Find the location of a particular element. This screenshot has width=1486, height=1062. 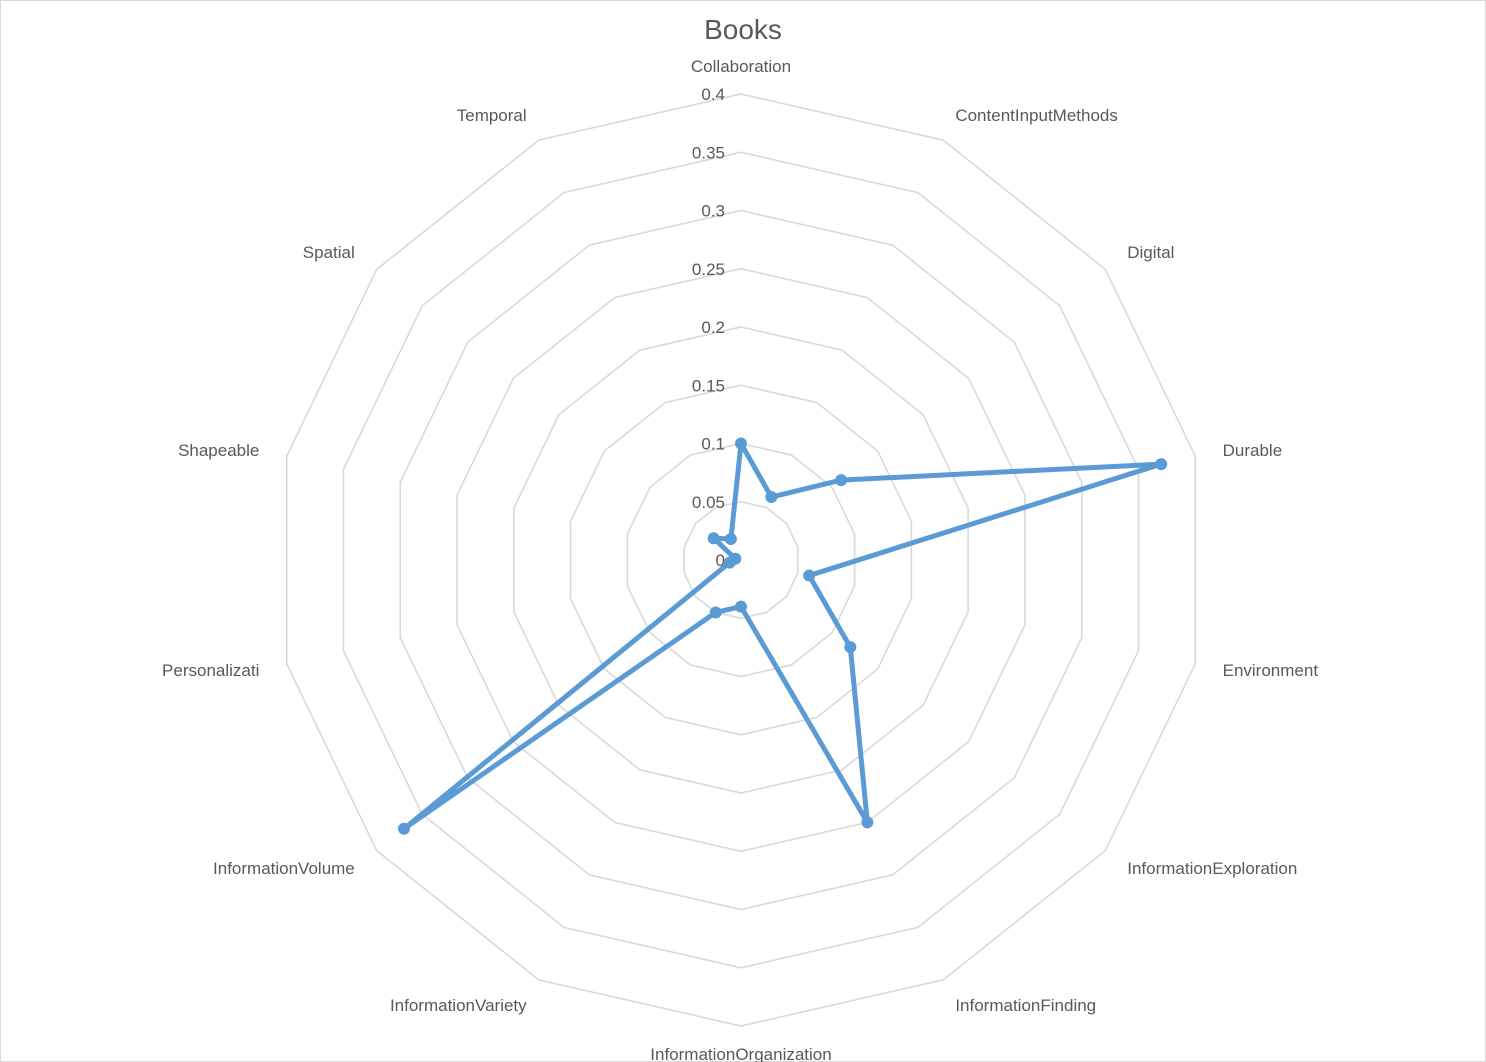

axis-label: Temporal is located at coordinates (492, 115).